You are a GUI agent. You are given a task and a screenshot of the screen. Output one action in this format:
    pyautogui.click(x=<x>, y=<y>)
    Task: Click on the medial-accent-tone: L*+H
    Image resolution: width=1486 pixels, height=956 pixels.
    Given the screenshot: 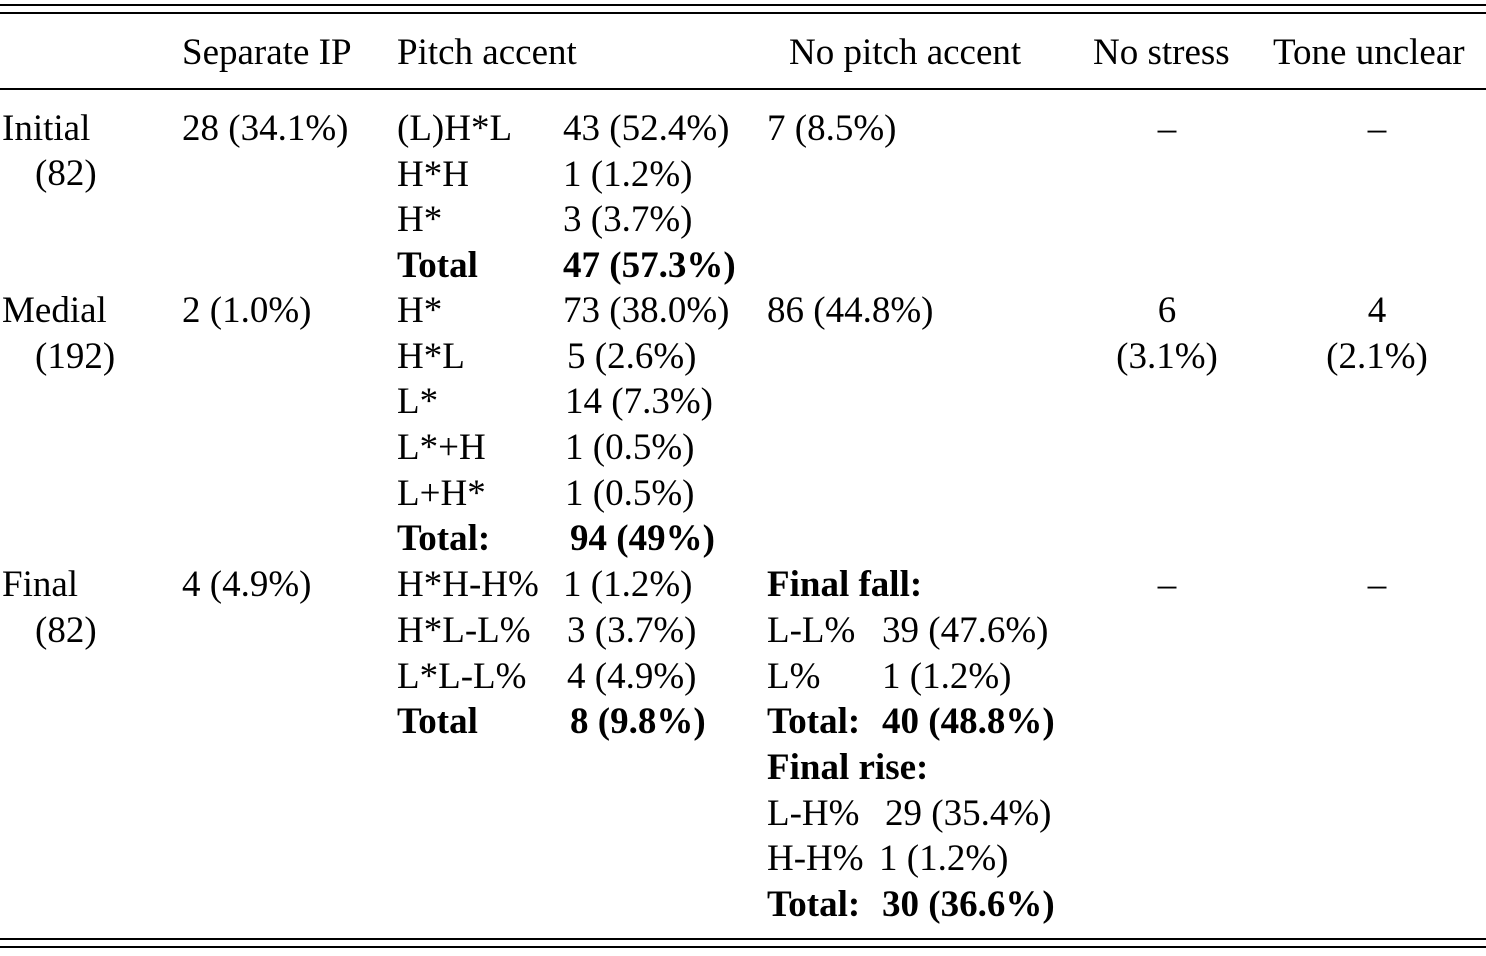 What is the action you would take?
    pyautogui.click(x=441, y=447)
    